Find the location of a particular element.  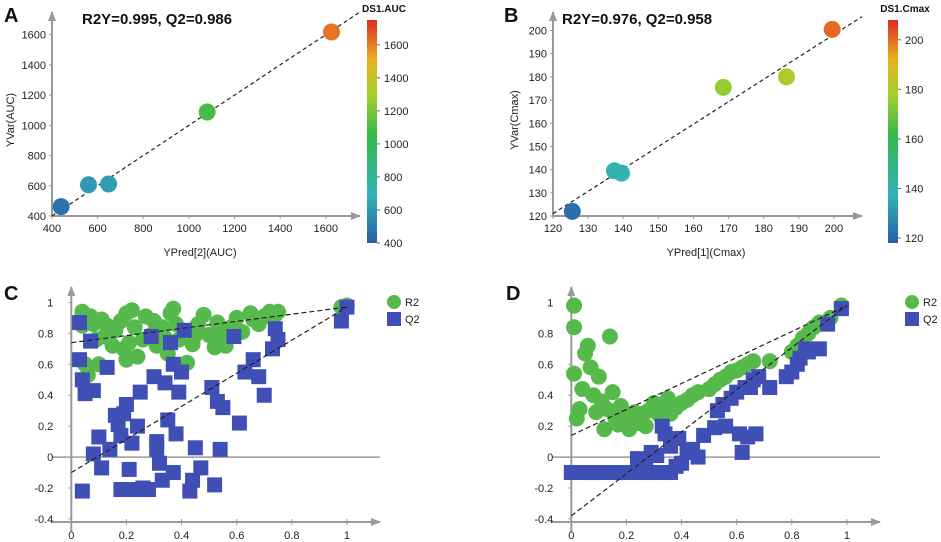

panel-b-x-tick-label: 130 is located at coordinates (588, 229).